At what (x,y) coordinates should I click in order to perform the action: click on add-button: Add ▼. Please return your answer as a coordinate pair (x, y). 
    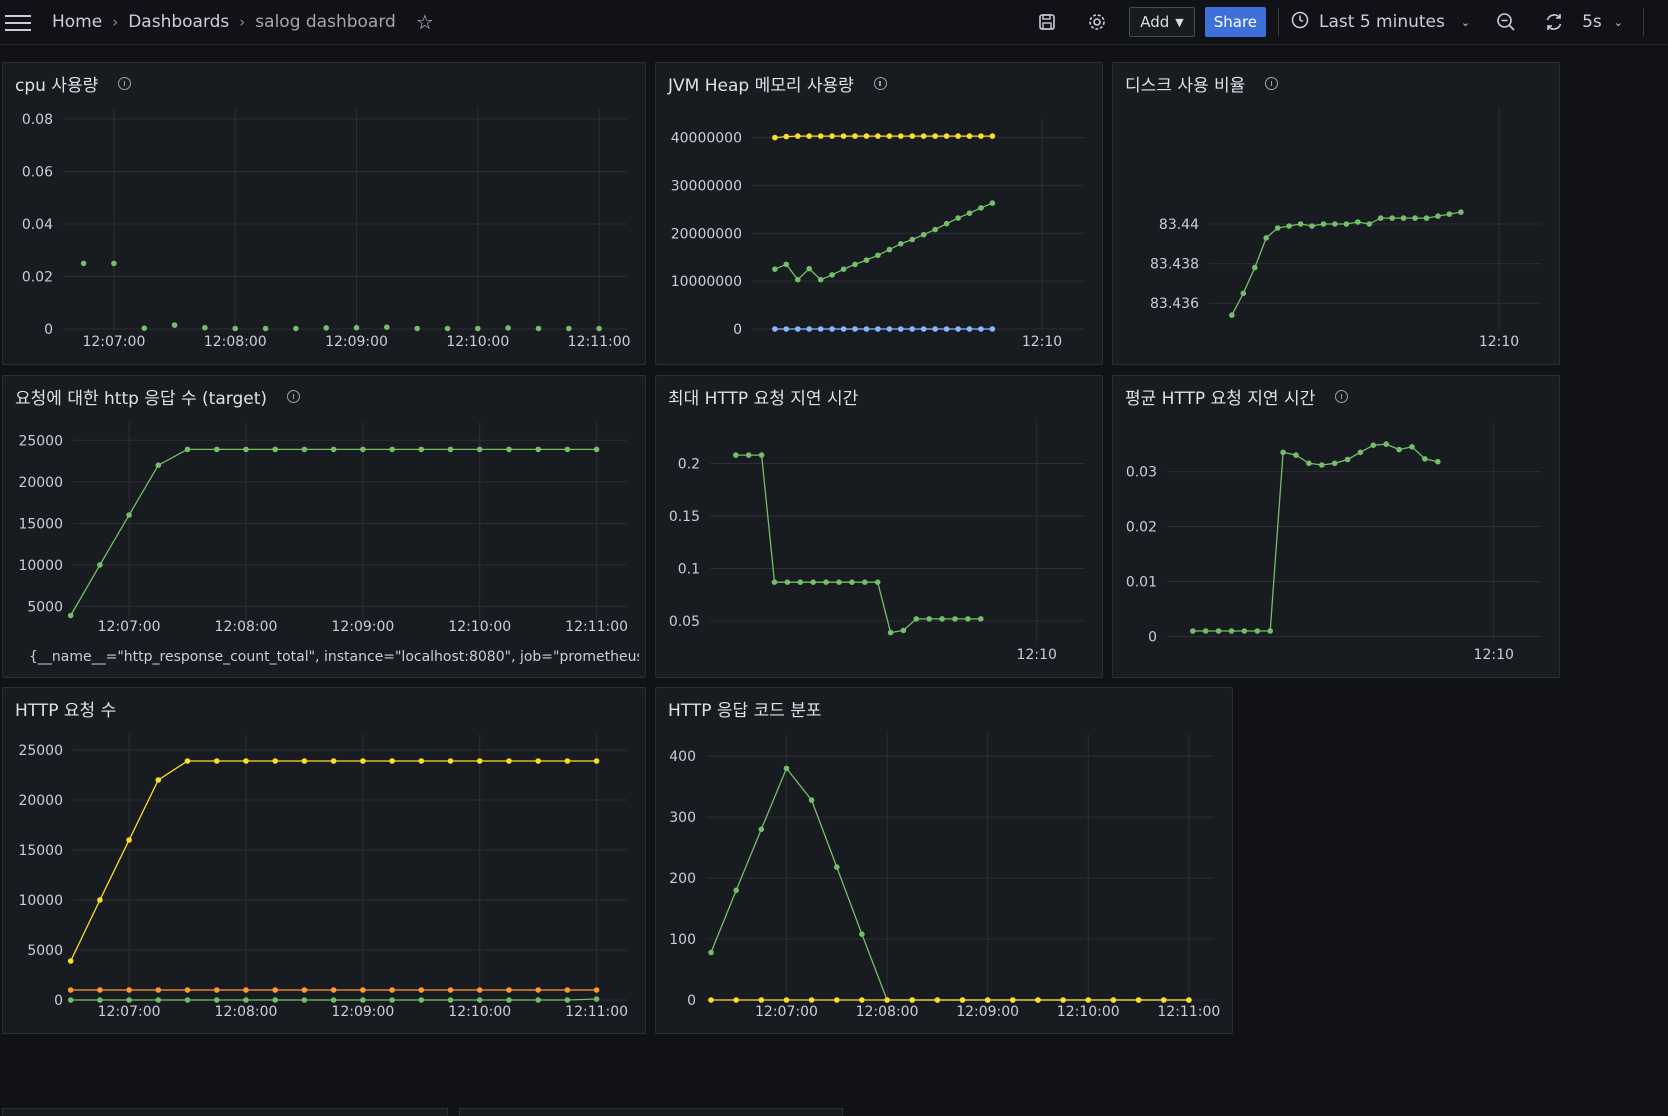
    Looking at the image, I should click on (1162, 22).